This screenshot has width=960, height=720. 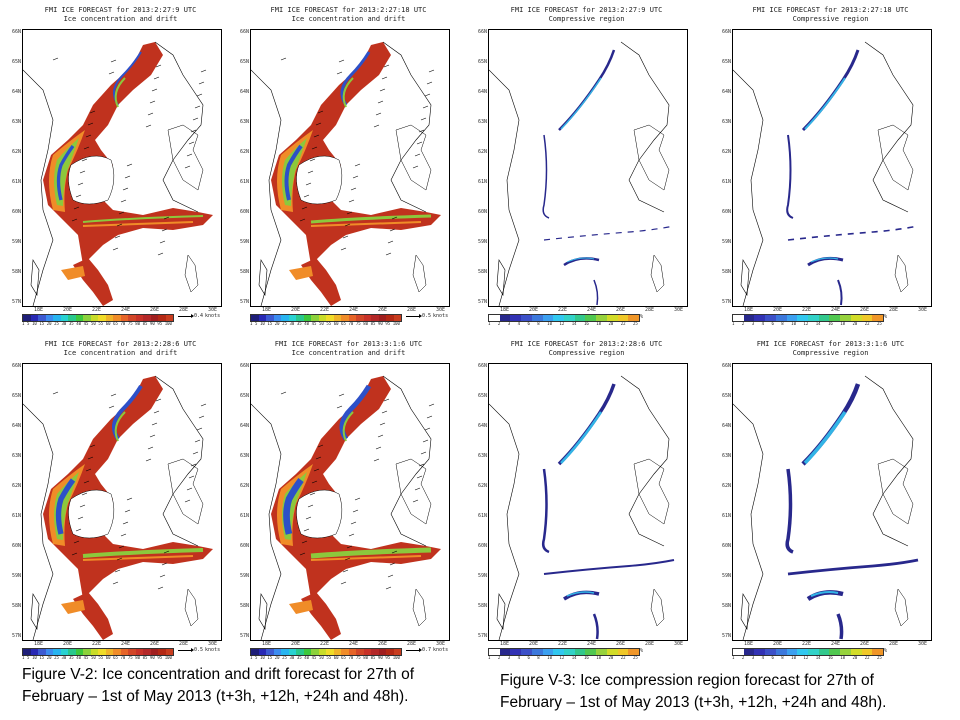 I want to click on legend-tick-label: 75, so click(x=130, y=323).